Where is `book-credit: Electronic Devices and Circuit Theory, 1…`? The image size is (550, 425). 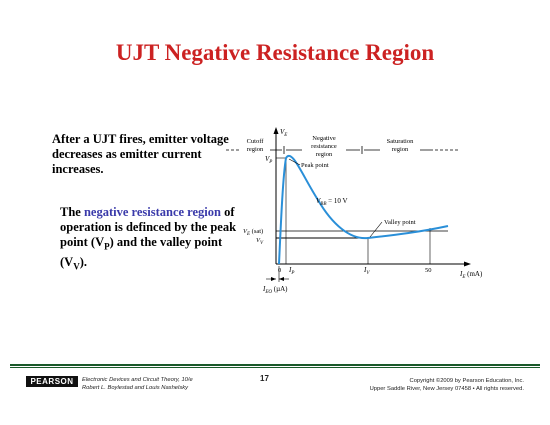 book-credit: Electronic Devices and Circuit Theory, 1… is located at coordinates (137, 384).